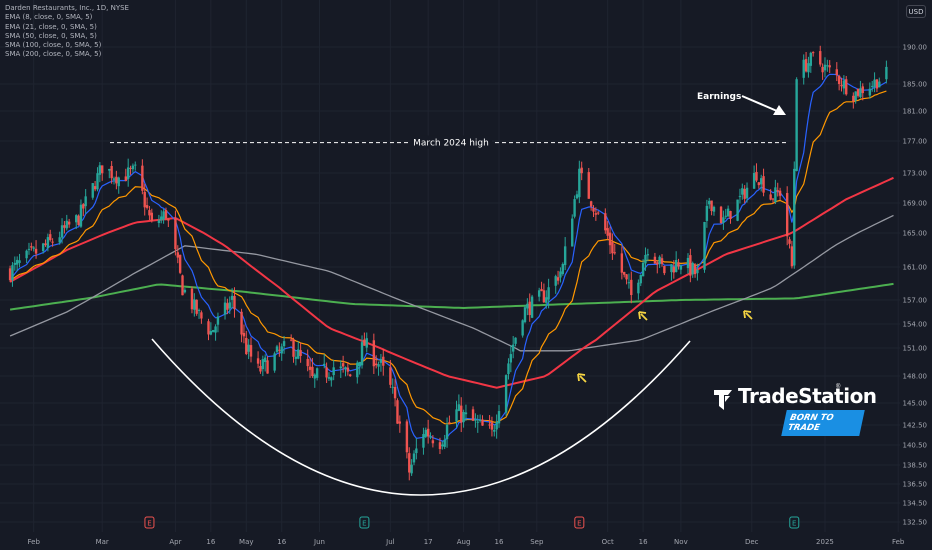 The width and height of the screenshot is (932, 550). Describe the element at coordinates (915, 204) in the screenshot. I see `y-tick-label: 169.00` at that location.